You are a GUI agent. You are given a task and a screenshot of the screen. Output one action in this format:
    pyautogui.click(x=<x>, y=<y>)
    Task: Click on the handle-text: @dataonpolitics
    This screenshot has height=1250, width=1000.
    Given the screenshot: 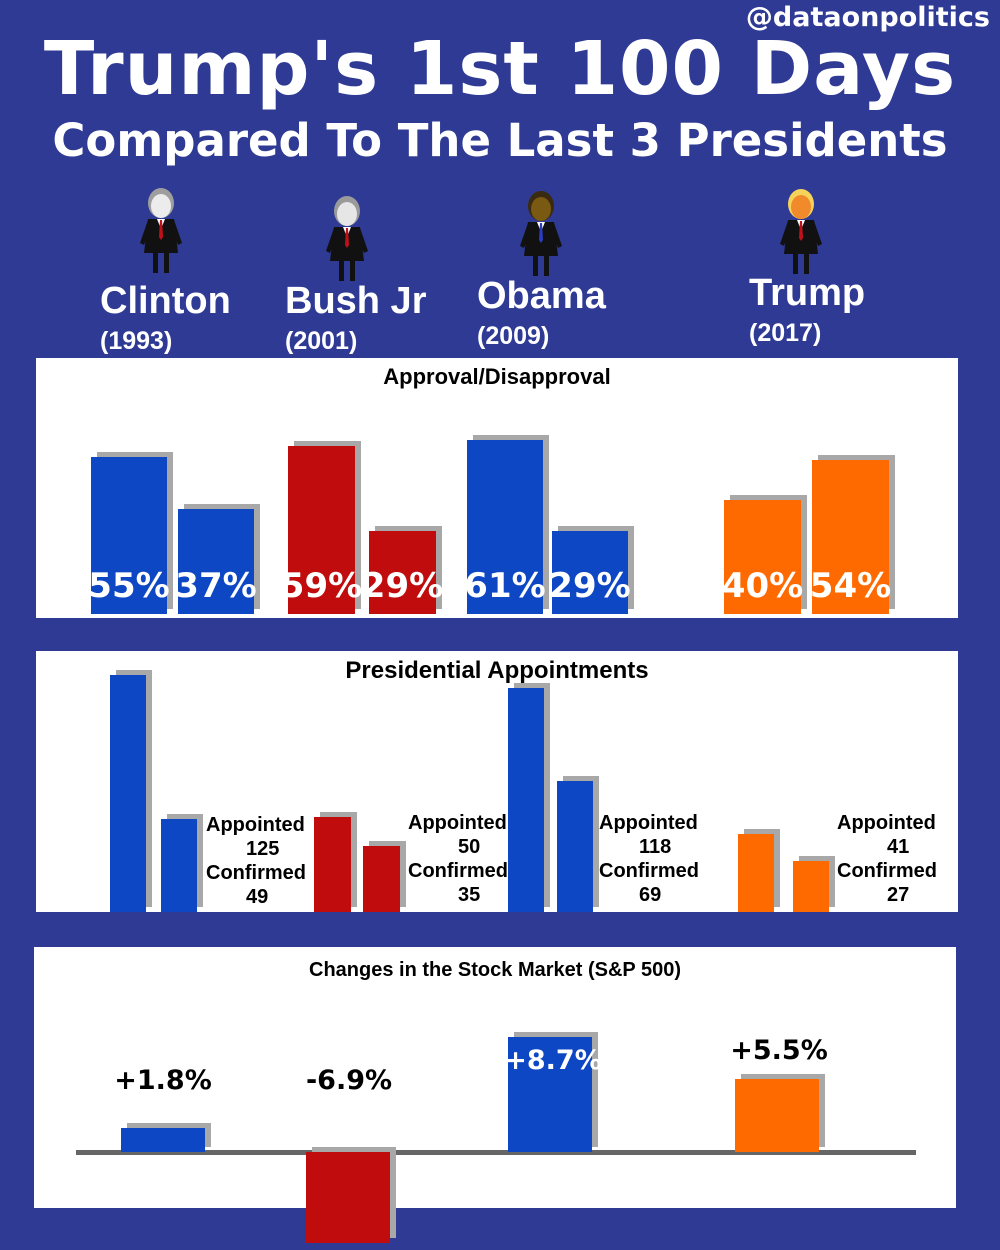 What is the action you would take?
    pyautogui.click(x=867, y=17)
    